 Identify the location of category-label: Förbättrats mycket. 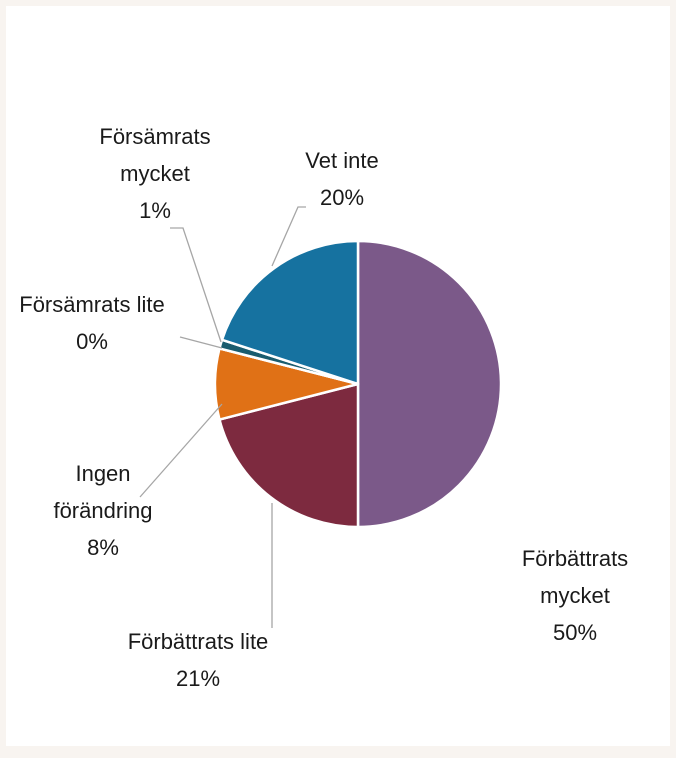
(575, 577).